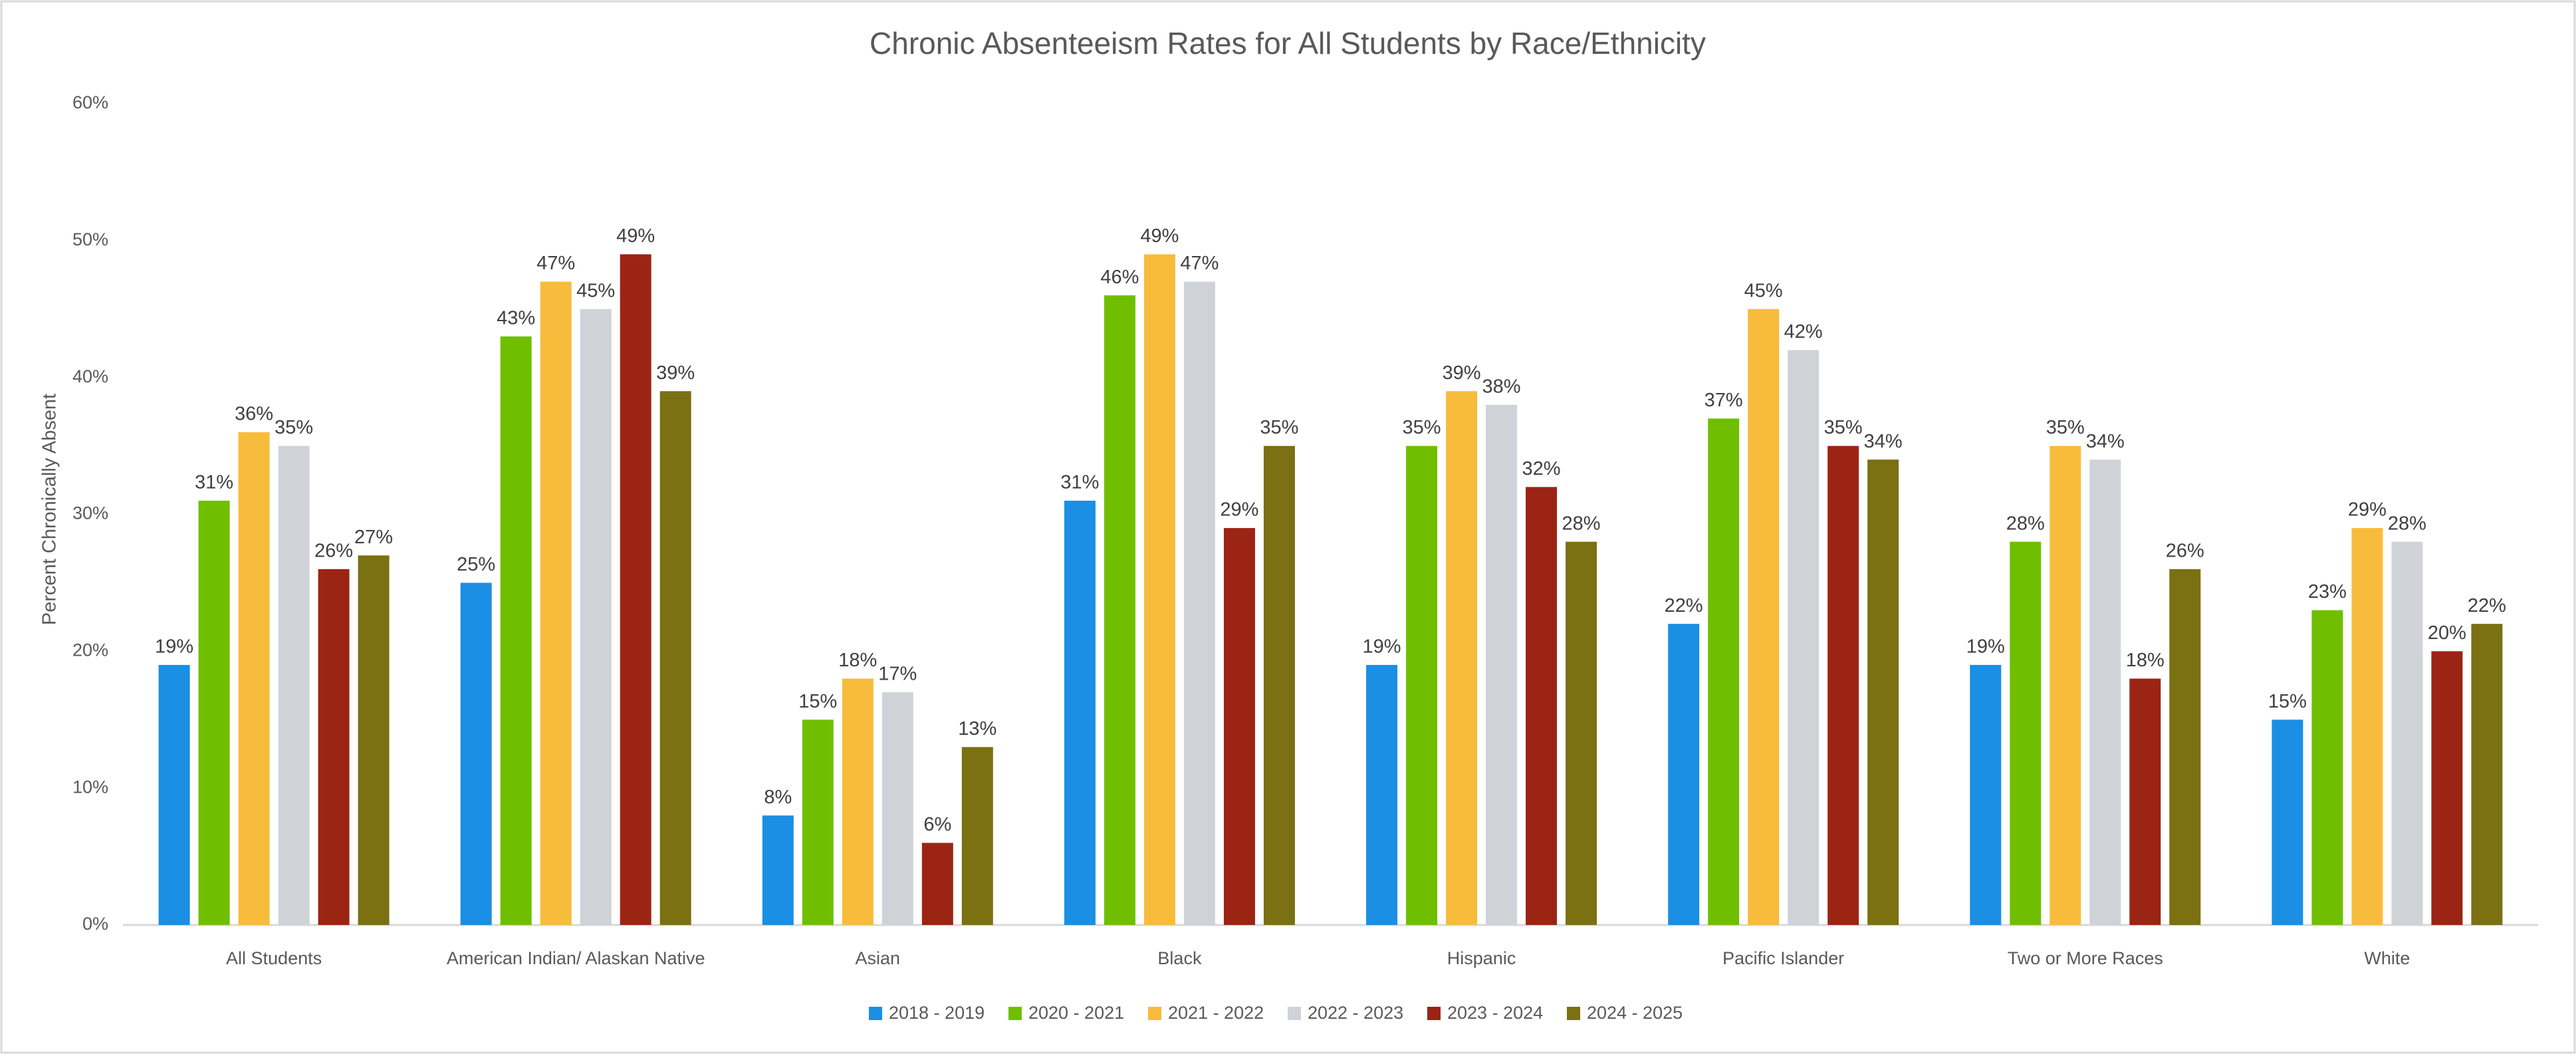 Image resolution: width=2576 pixels, height=1054 pixels. I want to click on y-tick-label: 10%, so click(90, 787).